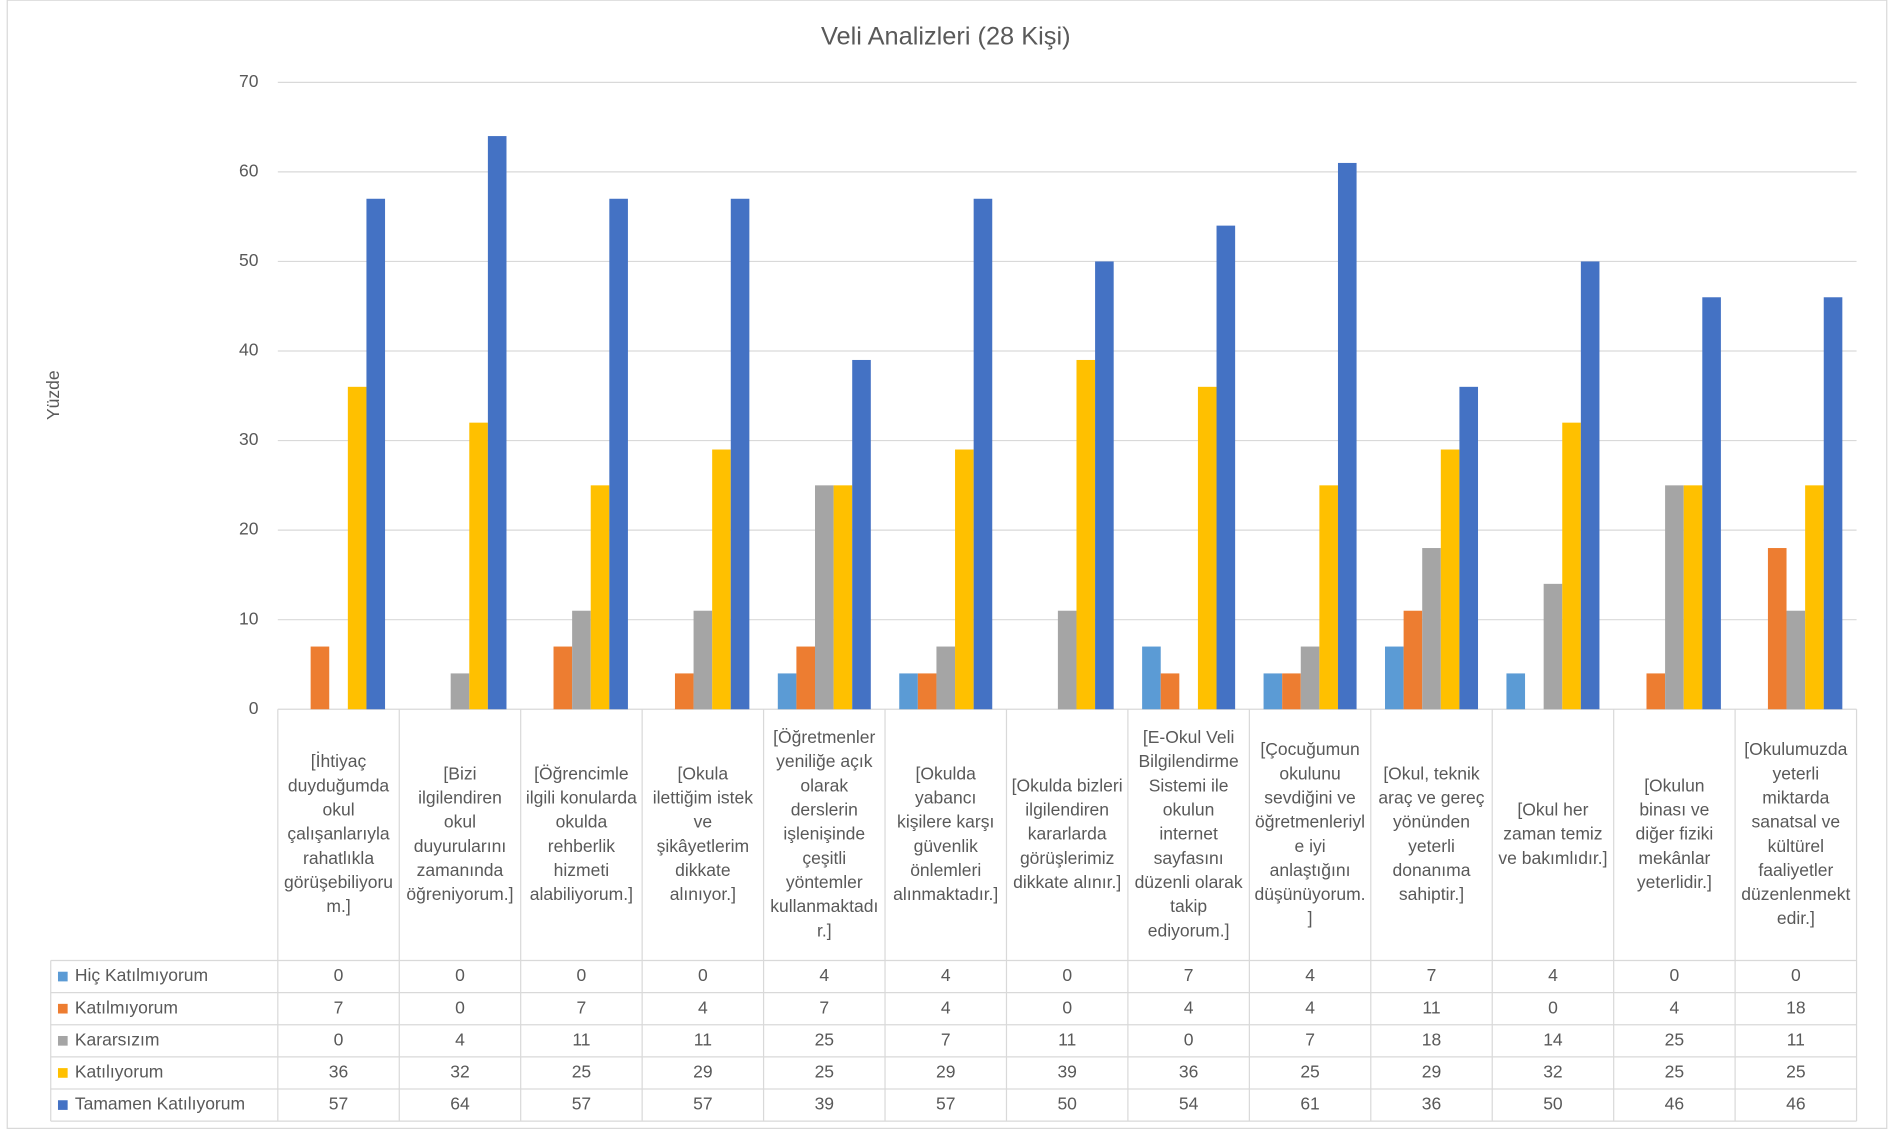 The width and height of the screenshot is (1894, 1131). I want to click on legend-label: Katılıyorum, so click(119, 1072).